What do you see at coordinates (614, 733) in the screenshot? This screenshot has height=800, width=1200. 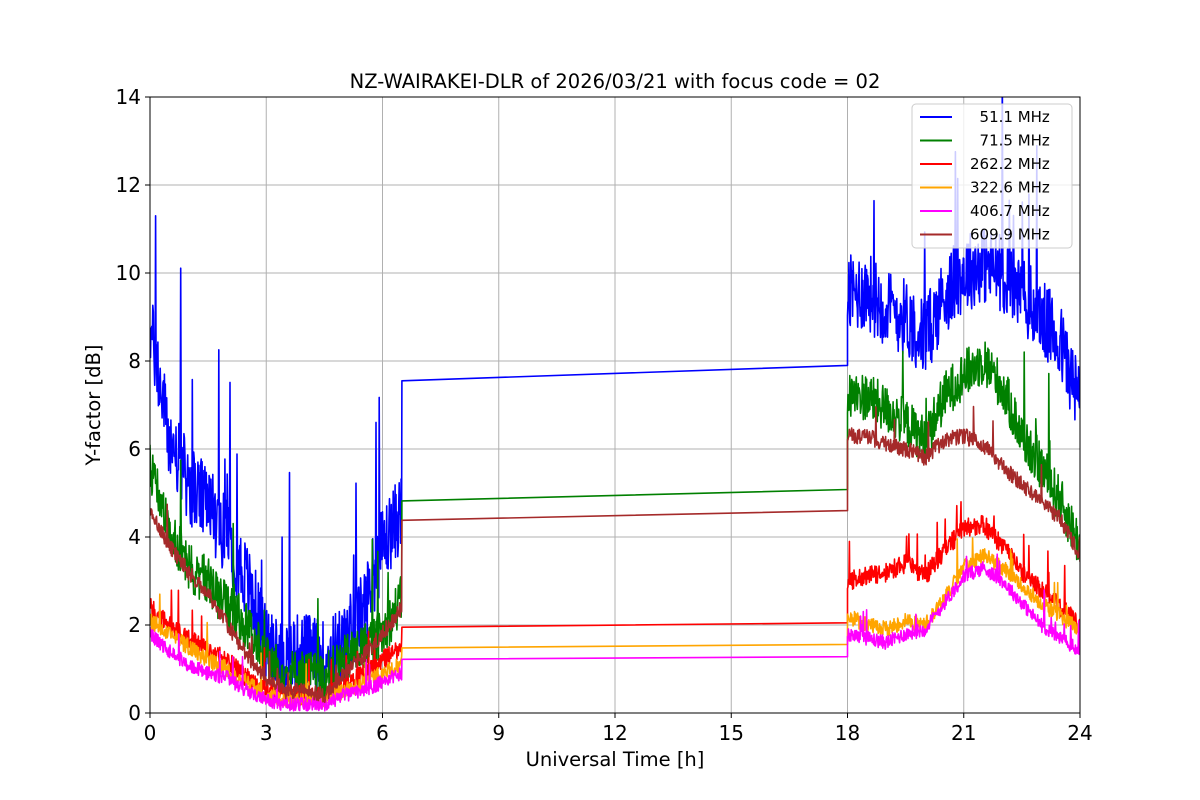 I see `x-tick-label: 12` at bounding box center [614, 733].